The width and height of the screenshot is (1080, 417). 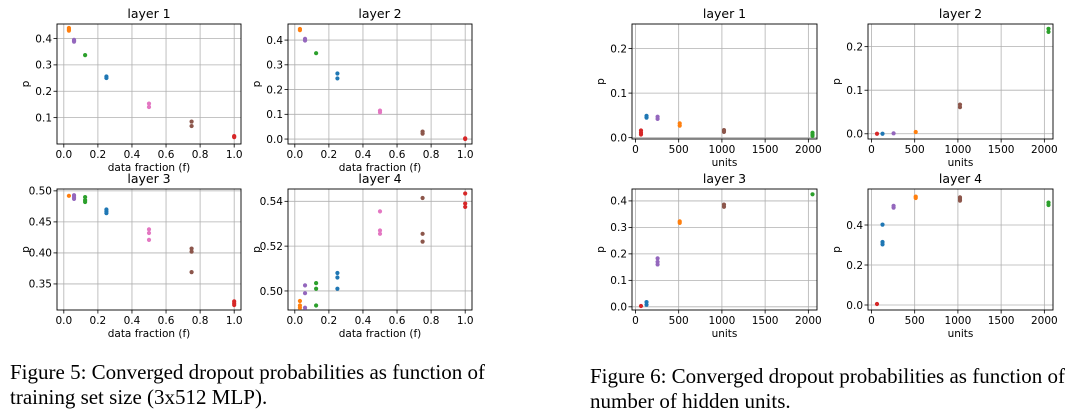 What do you see at coordinates (960, 178) in the screenshot?
I see `panel-title: layer 4` at bounding box center [960, 178].